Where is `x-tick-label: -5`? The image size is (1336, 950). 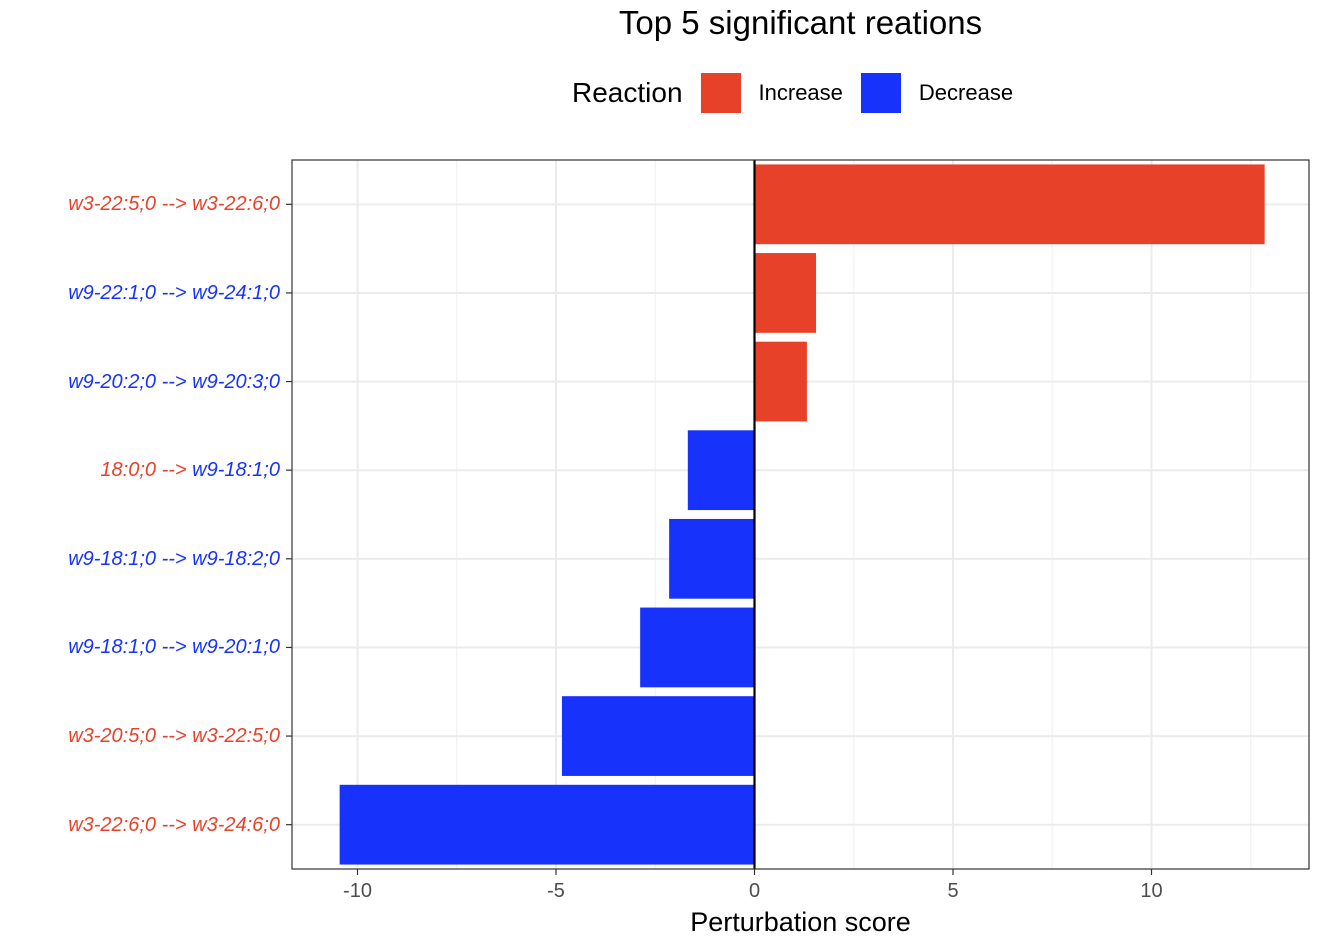
x-tick-label: -5 is located at coordinates (556, 891).